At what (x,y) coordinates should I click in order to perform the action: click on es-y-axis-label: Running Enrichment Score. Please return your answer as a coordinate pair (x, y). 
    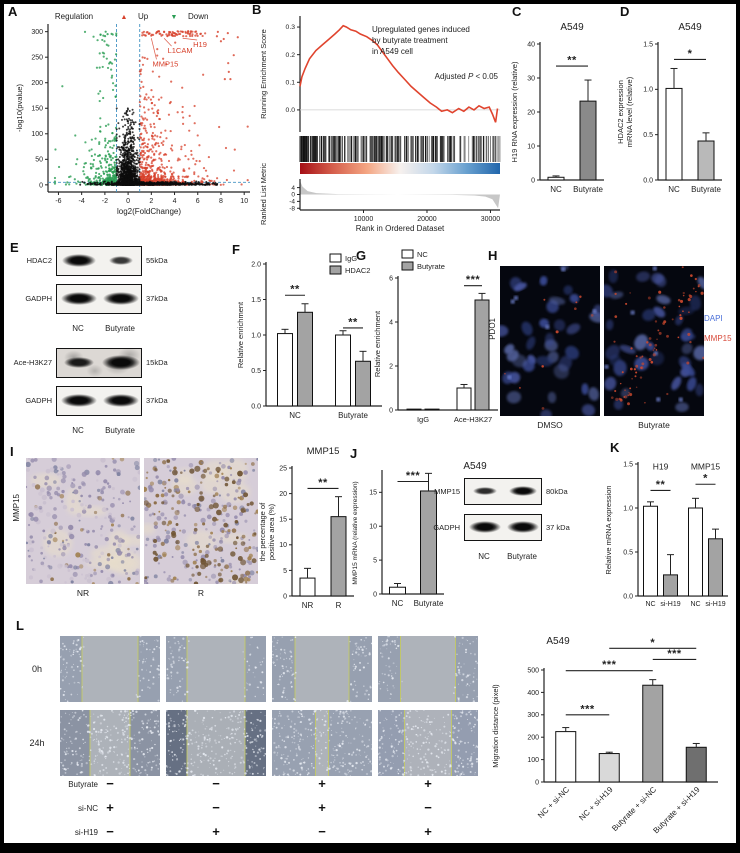
    Looking at the image, I should click on (263, 74).